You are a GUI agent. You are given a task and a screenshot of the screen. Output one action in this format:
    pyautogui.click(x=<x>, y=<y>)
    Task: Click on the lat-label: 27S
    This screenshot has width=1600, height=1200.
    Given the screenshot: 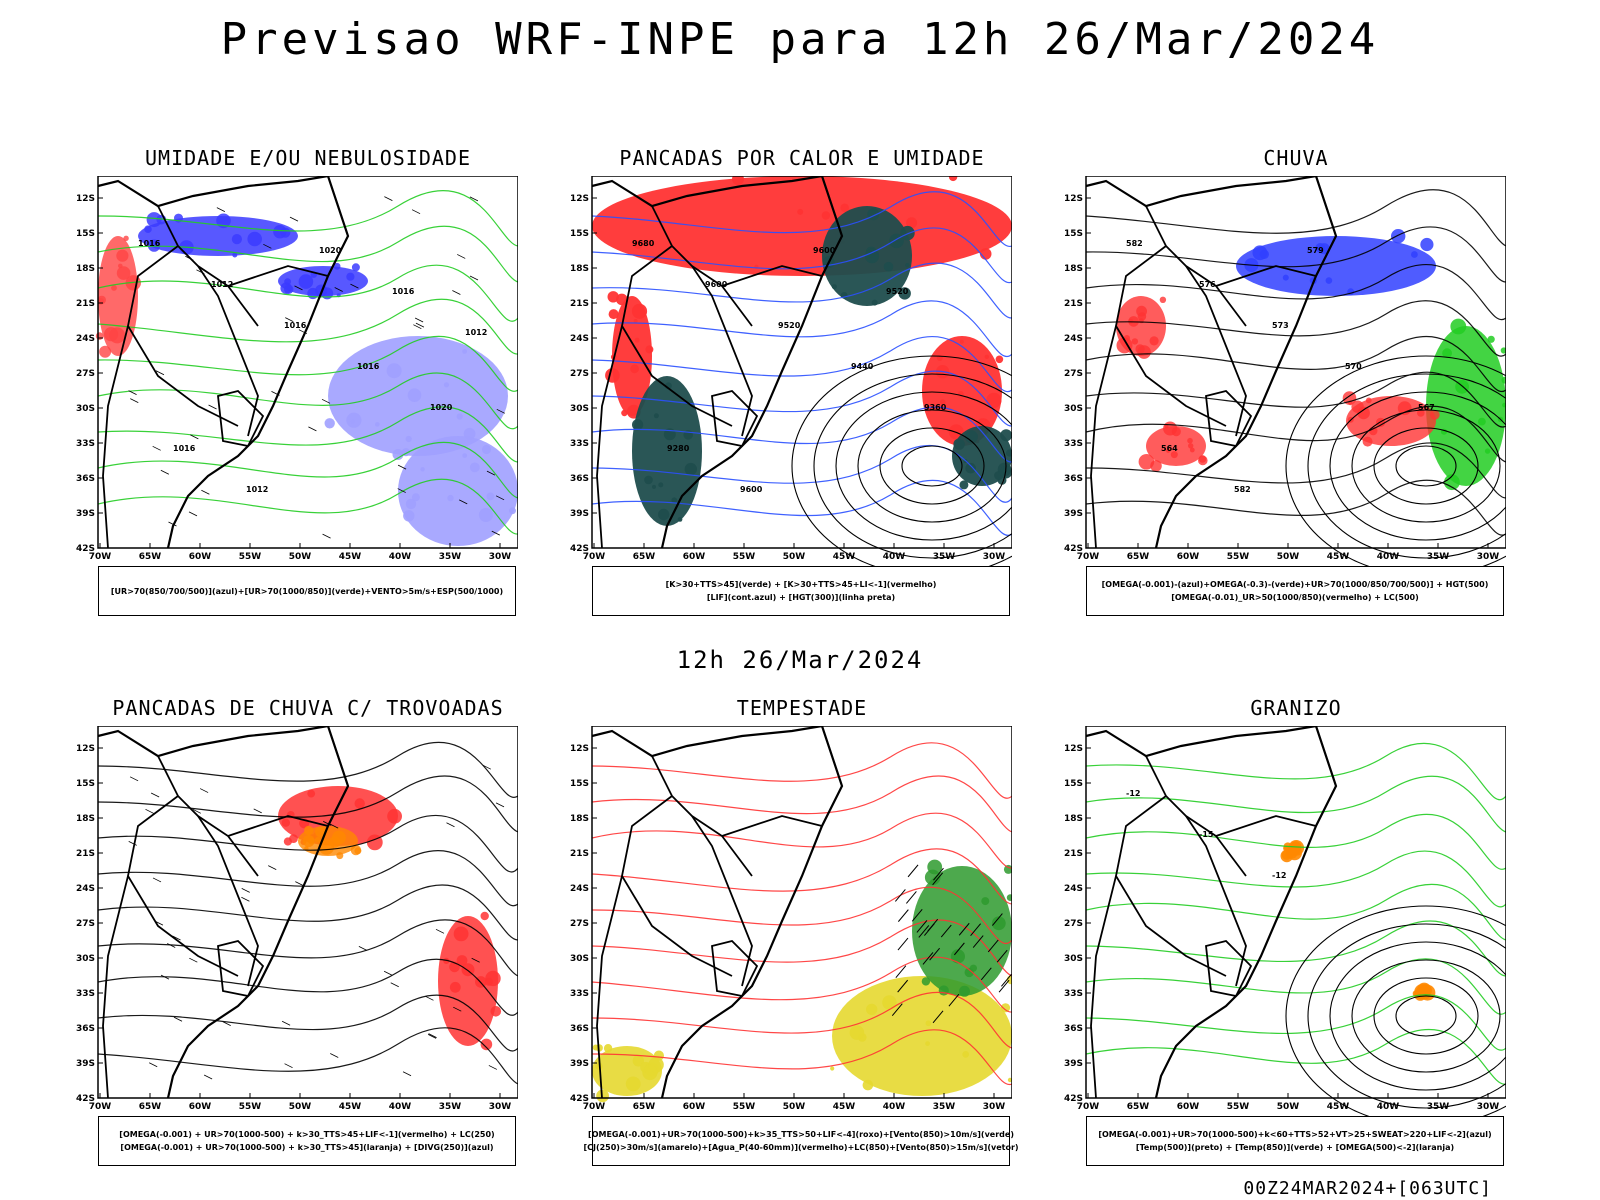 What is the action you would take?
    pyautogui.click(x=579, y=374)
    